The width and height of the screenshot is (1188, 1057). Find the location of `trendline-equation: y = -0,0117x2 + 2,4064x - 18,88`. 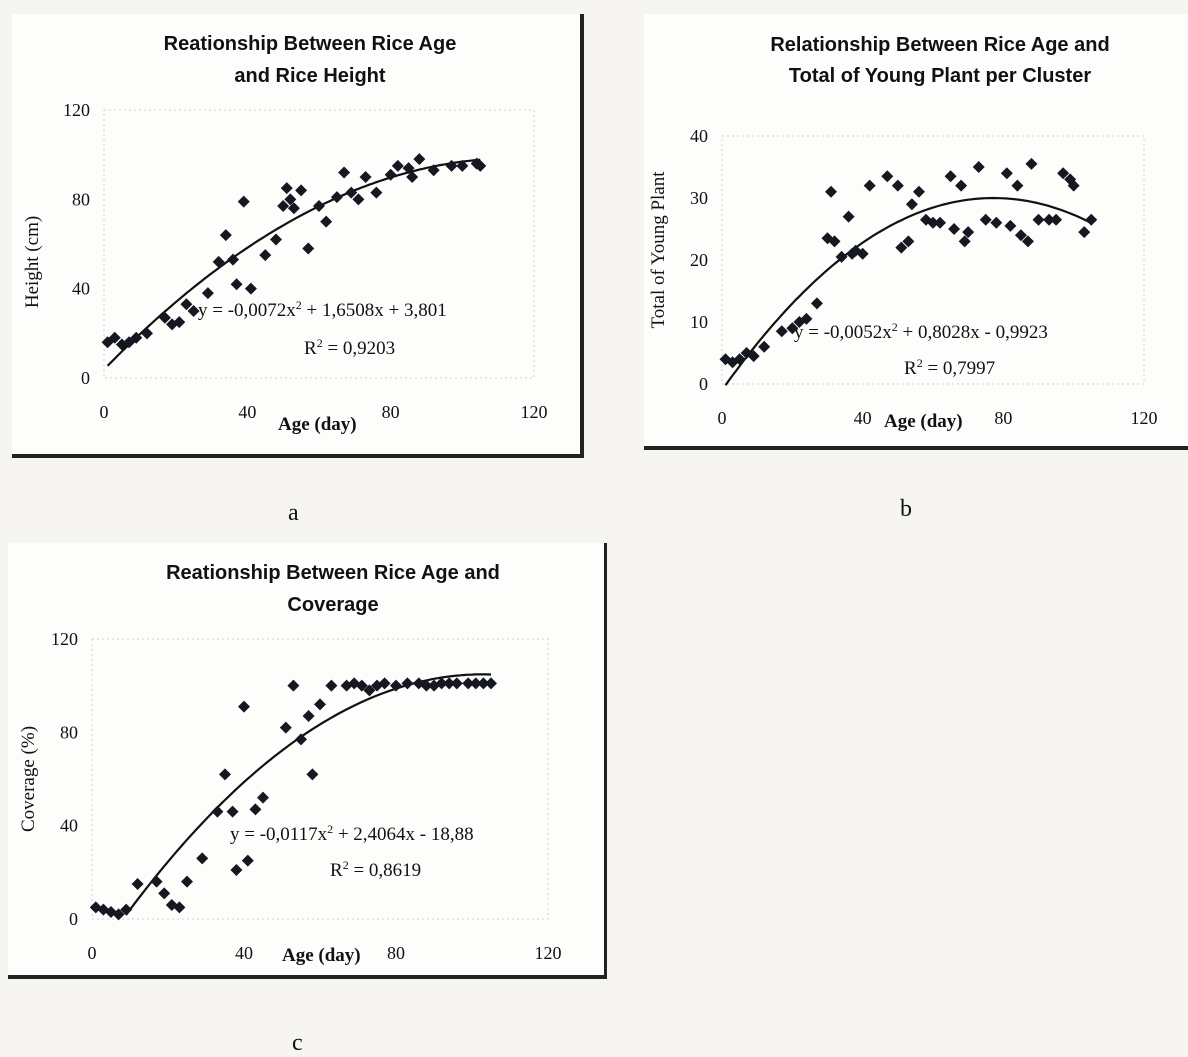

trendline-equation: y = -0,0117x2 + 2,4064x - 18,88 is located at coordinates (352, 833).